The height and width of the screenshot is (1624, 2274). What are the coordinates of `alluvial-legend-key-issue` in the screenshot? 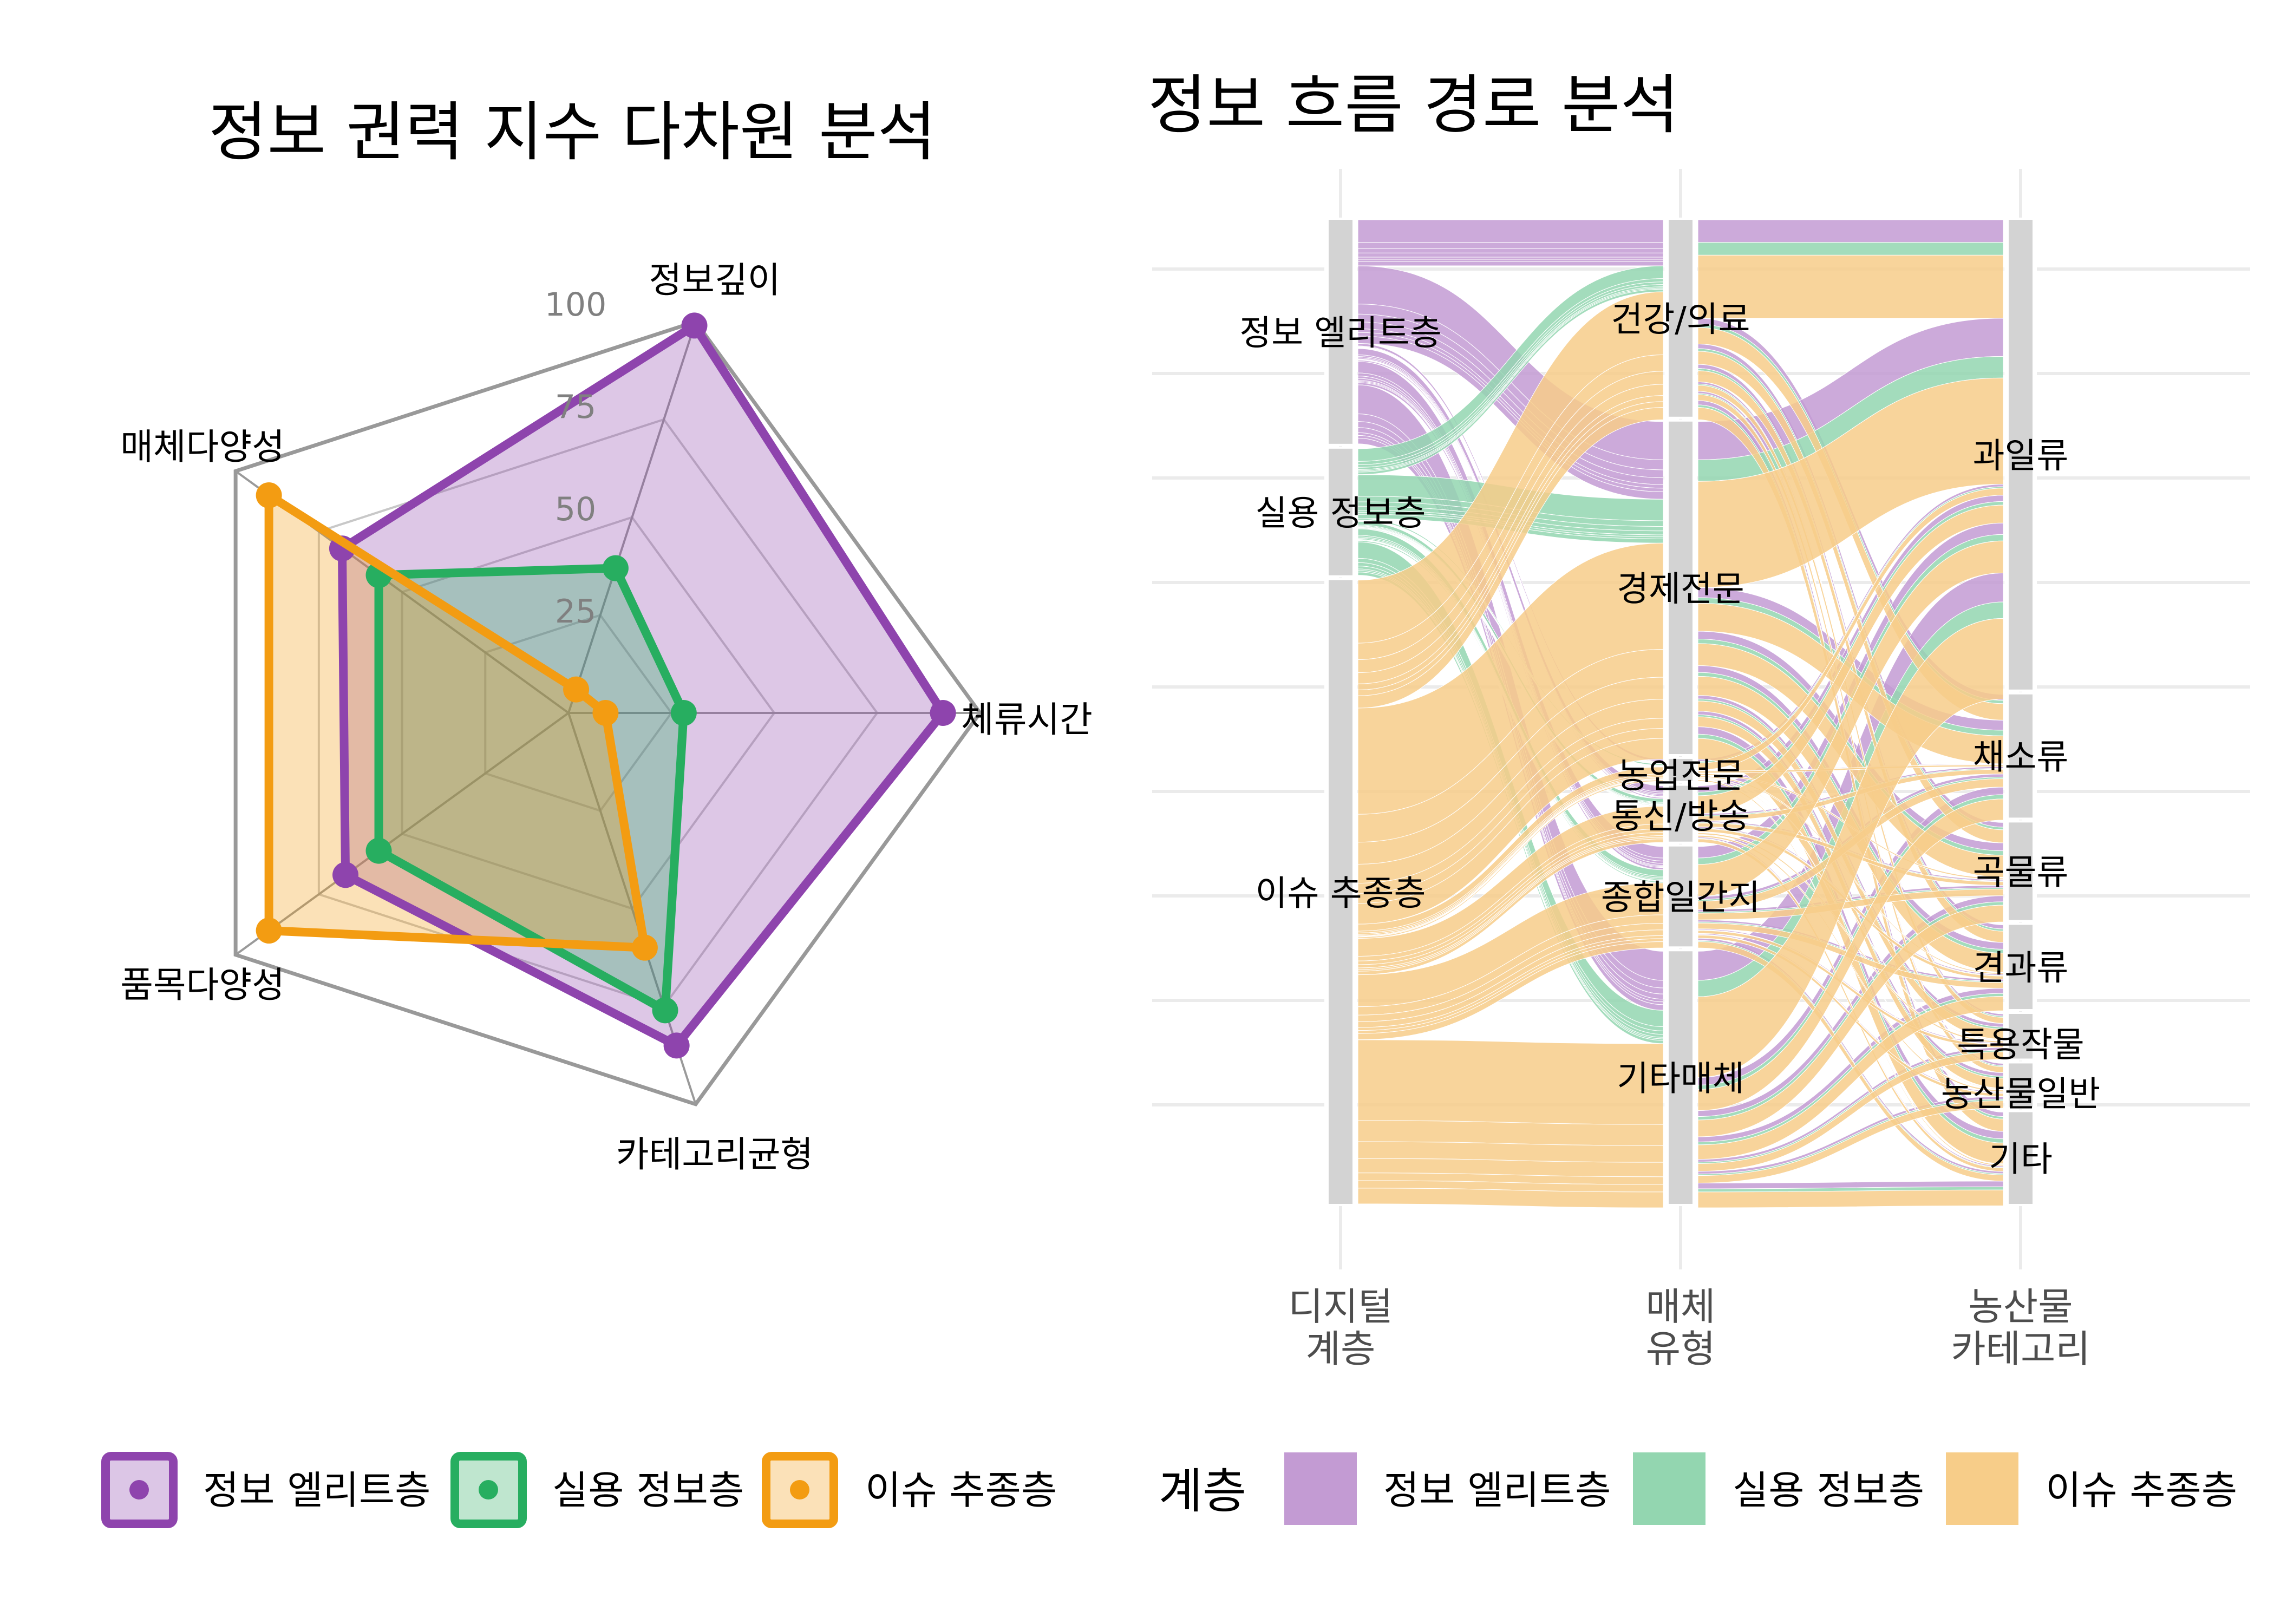 It's located at (1982, 1488).